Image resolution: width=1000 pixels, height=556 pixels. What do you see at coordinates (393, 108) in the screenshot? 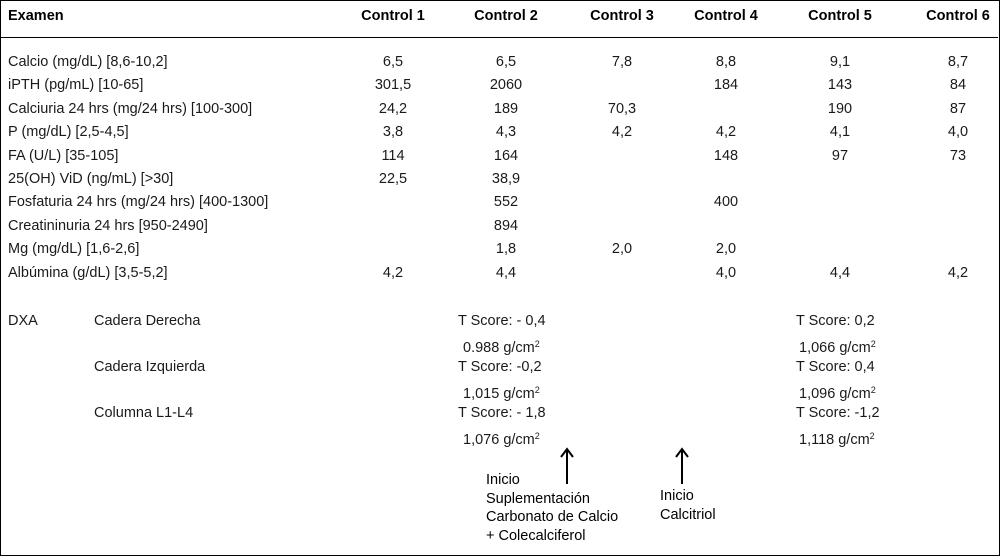
I see `row-value-control-1: 24,2` at bounding box center [393, 108].